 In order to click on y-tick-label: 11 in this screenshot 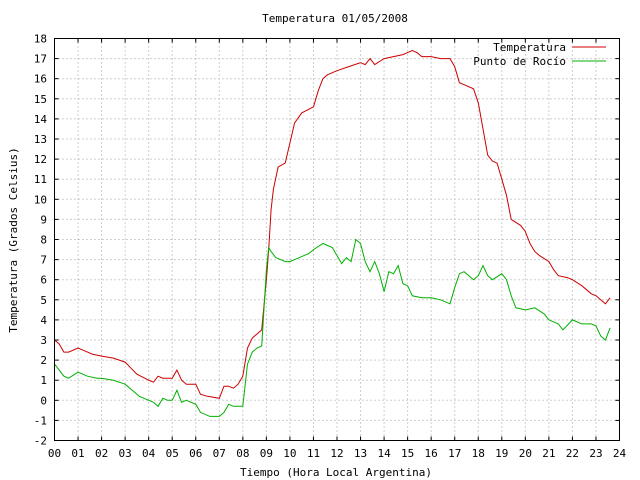, I will do `click(40, 179)`.